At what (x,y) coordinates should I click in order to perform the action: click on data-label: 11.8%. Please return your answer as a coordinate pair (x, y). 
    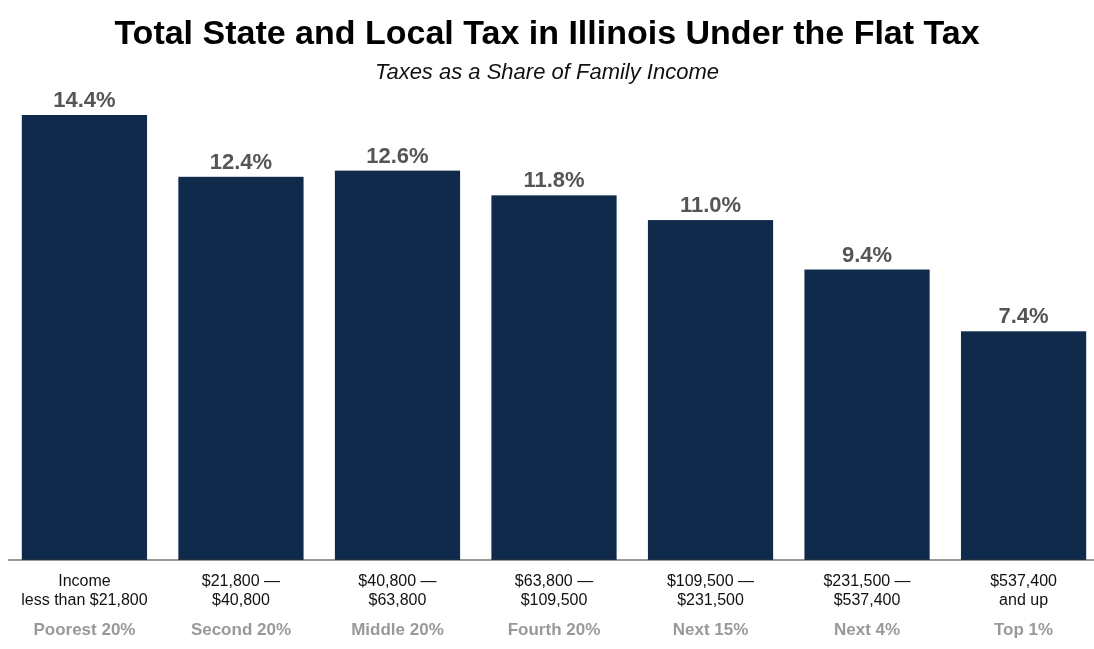
    Looking at the image, I should click on (554, 180).